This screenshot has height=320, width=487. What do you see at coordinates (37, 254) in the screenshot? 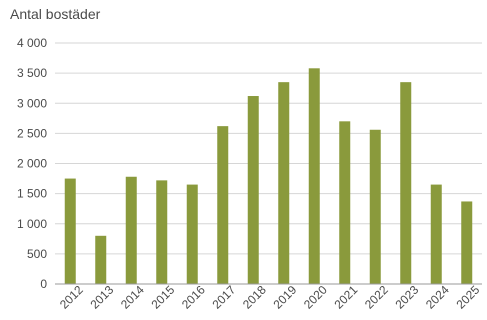
I see `y-tick-label: 500` at bounding box center [37, 254].